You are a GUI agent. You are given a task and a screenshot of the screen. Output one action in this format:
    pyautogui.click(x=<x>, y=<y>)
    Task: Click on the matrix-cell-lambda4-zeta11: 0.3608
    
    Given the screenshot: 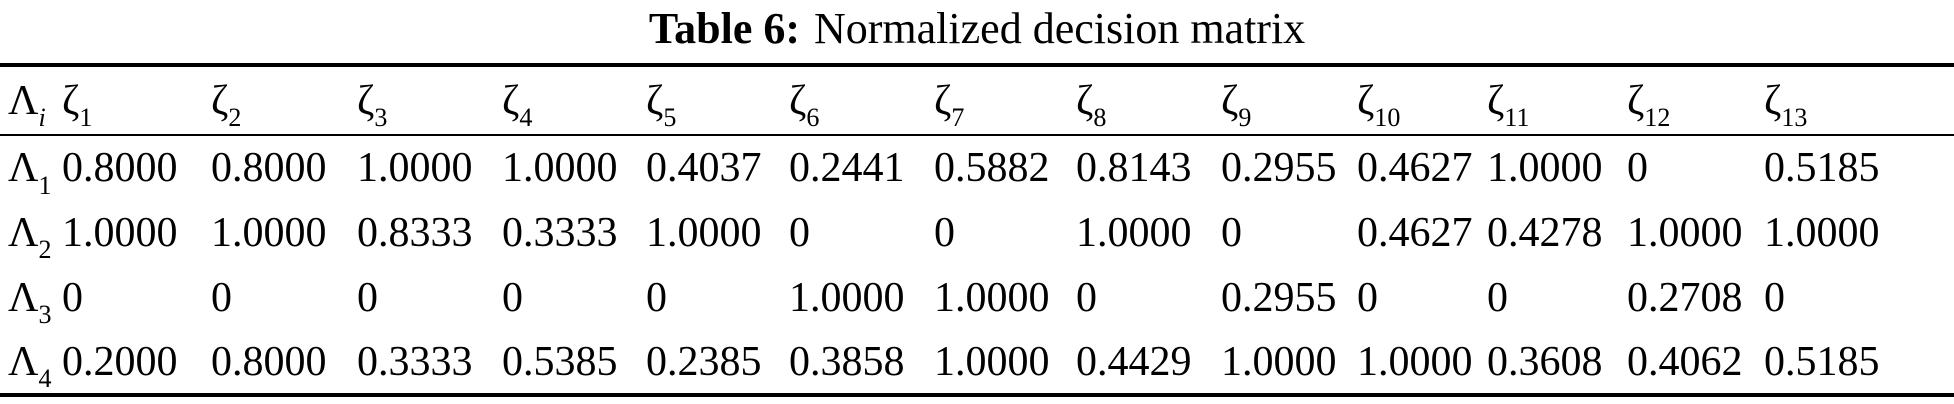 What is the action you would take?
    pyautogui.click(x=1545, y=361)
    